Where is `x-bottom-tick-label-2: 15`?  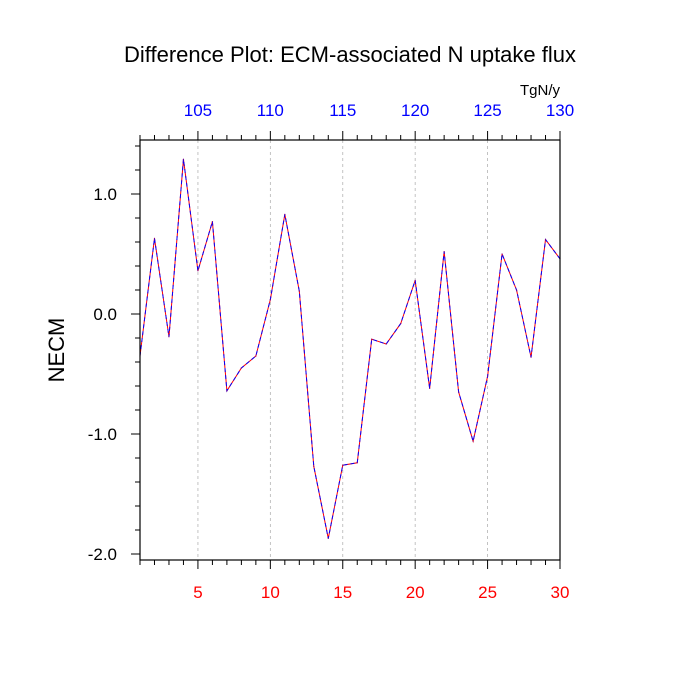 x-bottom-tick-label-2: 15 is located at coordinates (342, 592).